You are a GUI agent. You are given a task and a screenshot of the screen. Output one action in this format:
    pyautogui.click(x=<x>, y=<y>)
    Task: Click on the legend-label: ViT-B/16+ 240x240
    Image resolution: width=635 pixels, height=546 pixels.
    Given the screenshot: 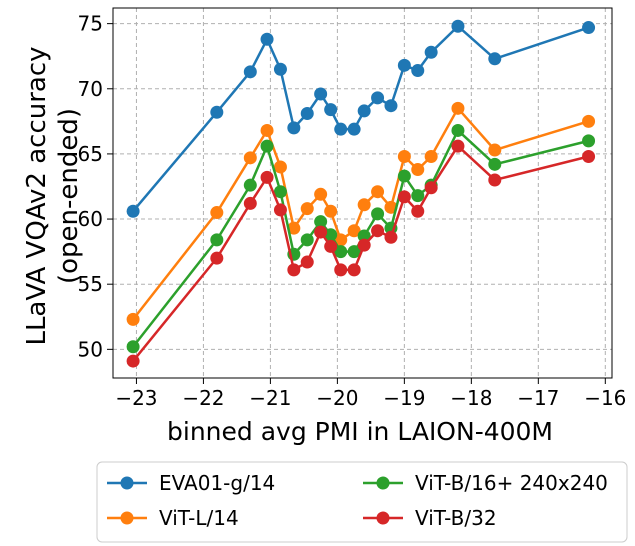 What is the action you would take?
    pyautogui.click(x=511, y=483)
    